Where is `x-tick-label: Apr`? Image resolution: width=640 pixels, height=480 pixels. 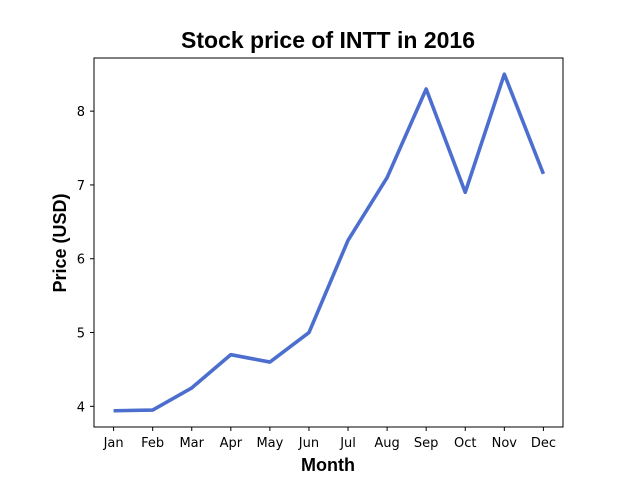
x-tick-label: Apr is located at coordinates (231, 443).